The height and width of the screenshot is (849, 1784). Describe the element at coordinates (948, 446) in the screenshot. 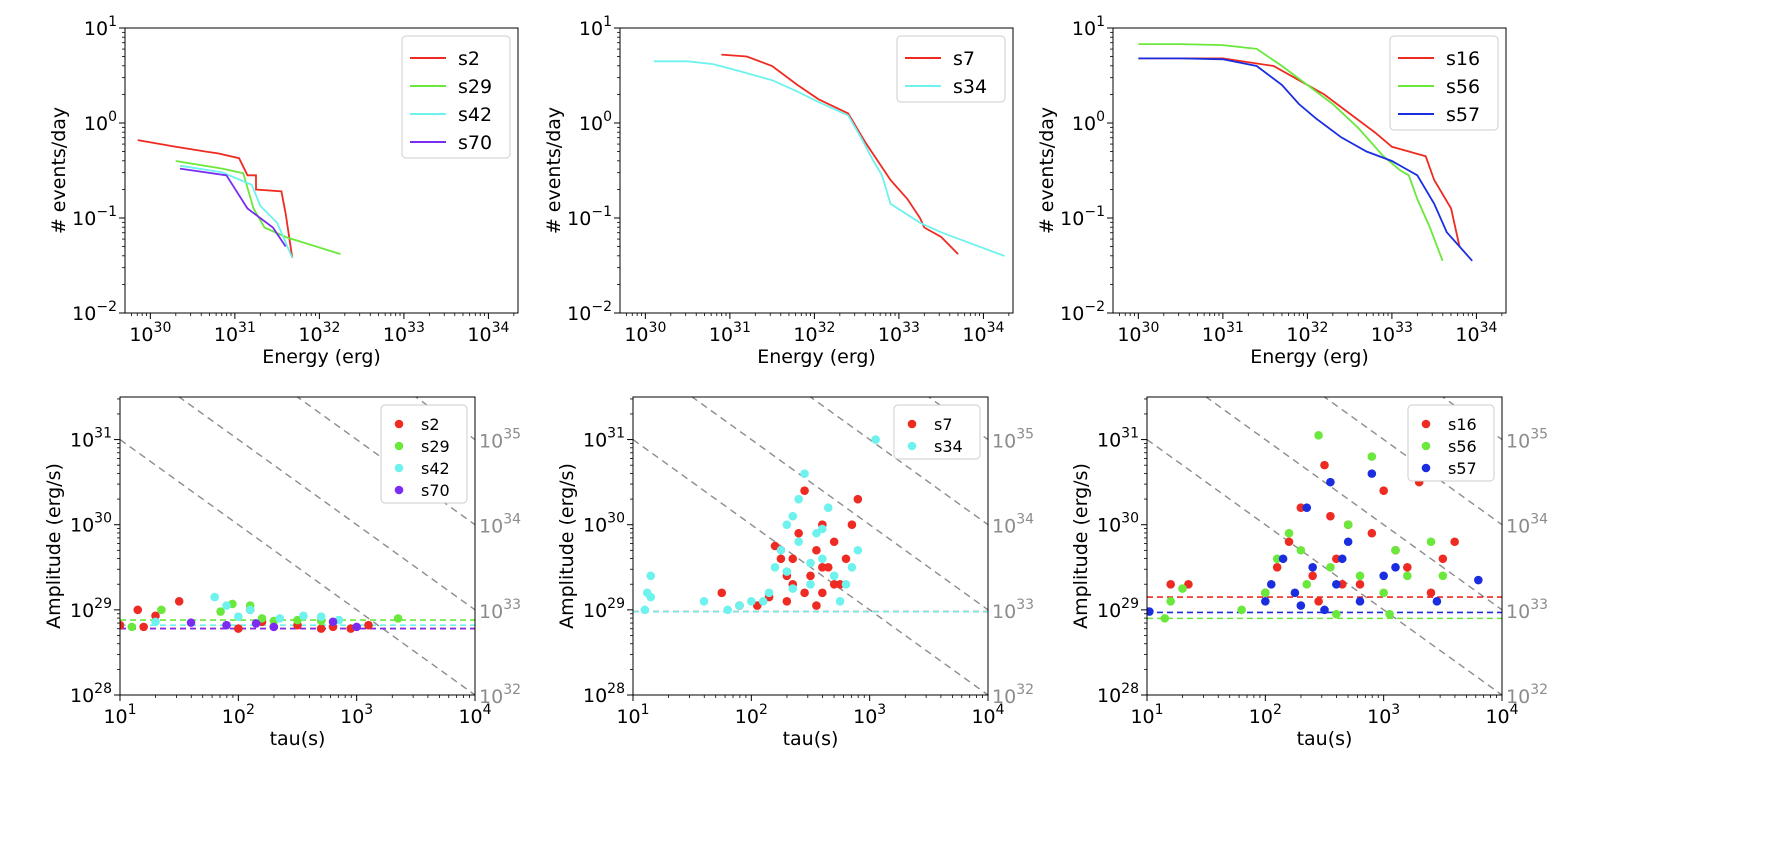

I see `legend-label-s34: s34` at that location.